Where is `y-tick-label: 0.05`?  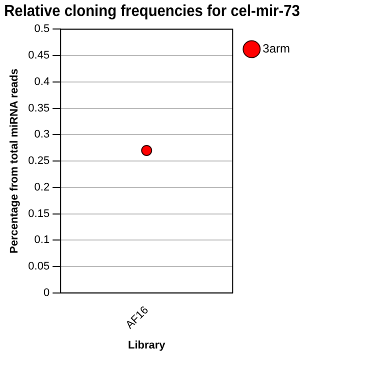
y-tick-label: 0.05 is located at coordinates (39, 266).